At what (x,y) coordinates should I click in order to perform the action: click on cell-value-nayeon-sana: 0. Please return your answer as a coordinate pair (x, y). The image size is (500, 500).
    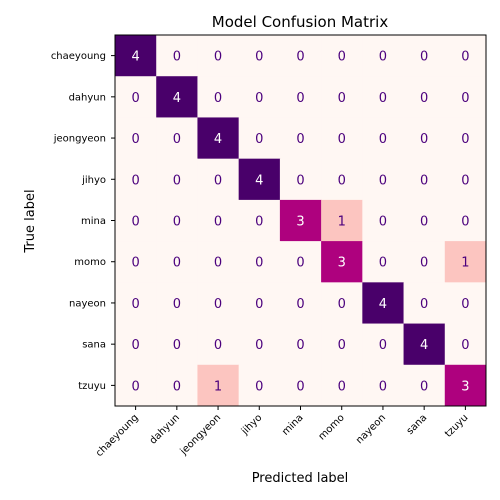
    Looking at the image, I should click on (424, 304).